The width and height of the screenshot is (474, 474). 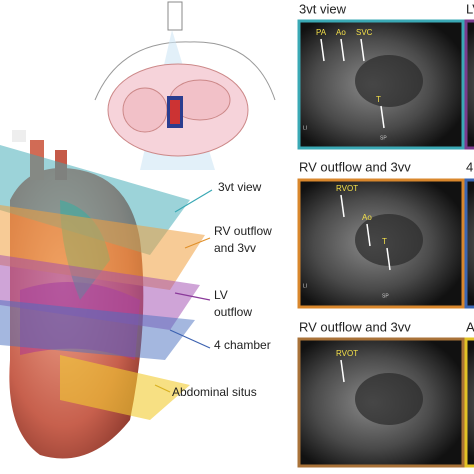 I want to click on fetal-sketch, so click(x=185, y=85).